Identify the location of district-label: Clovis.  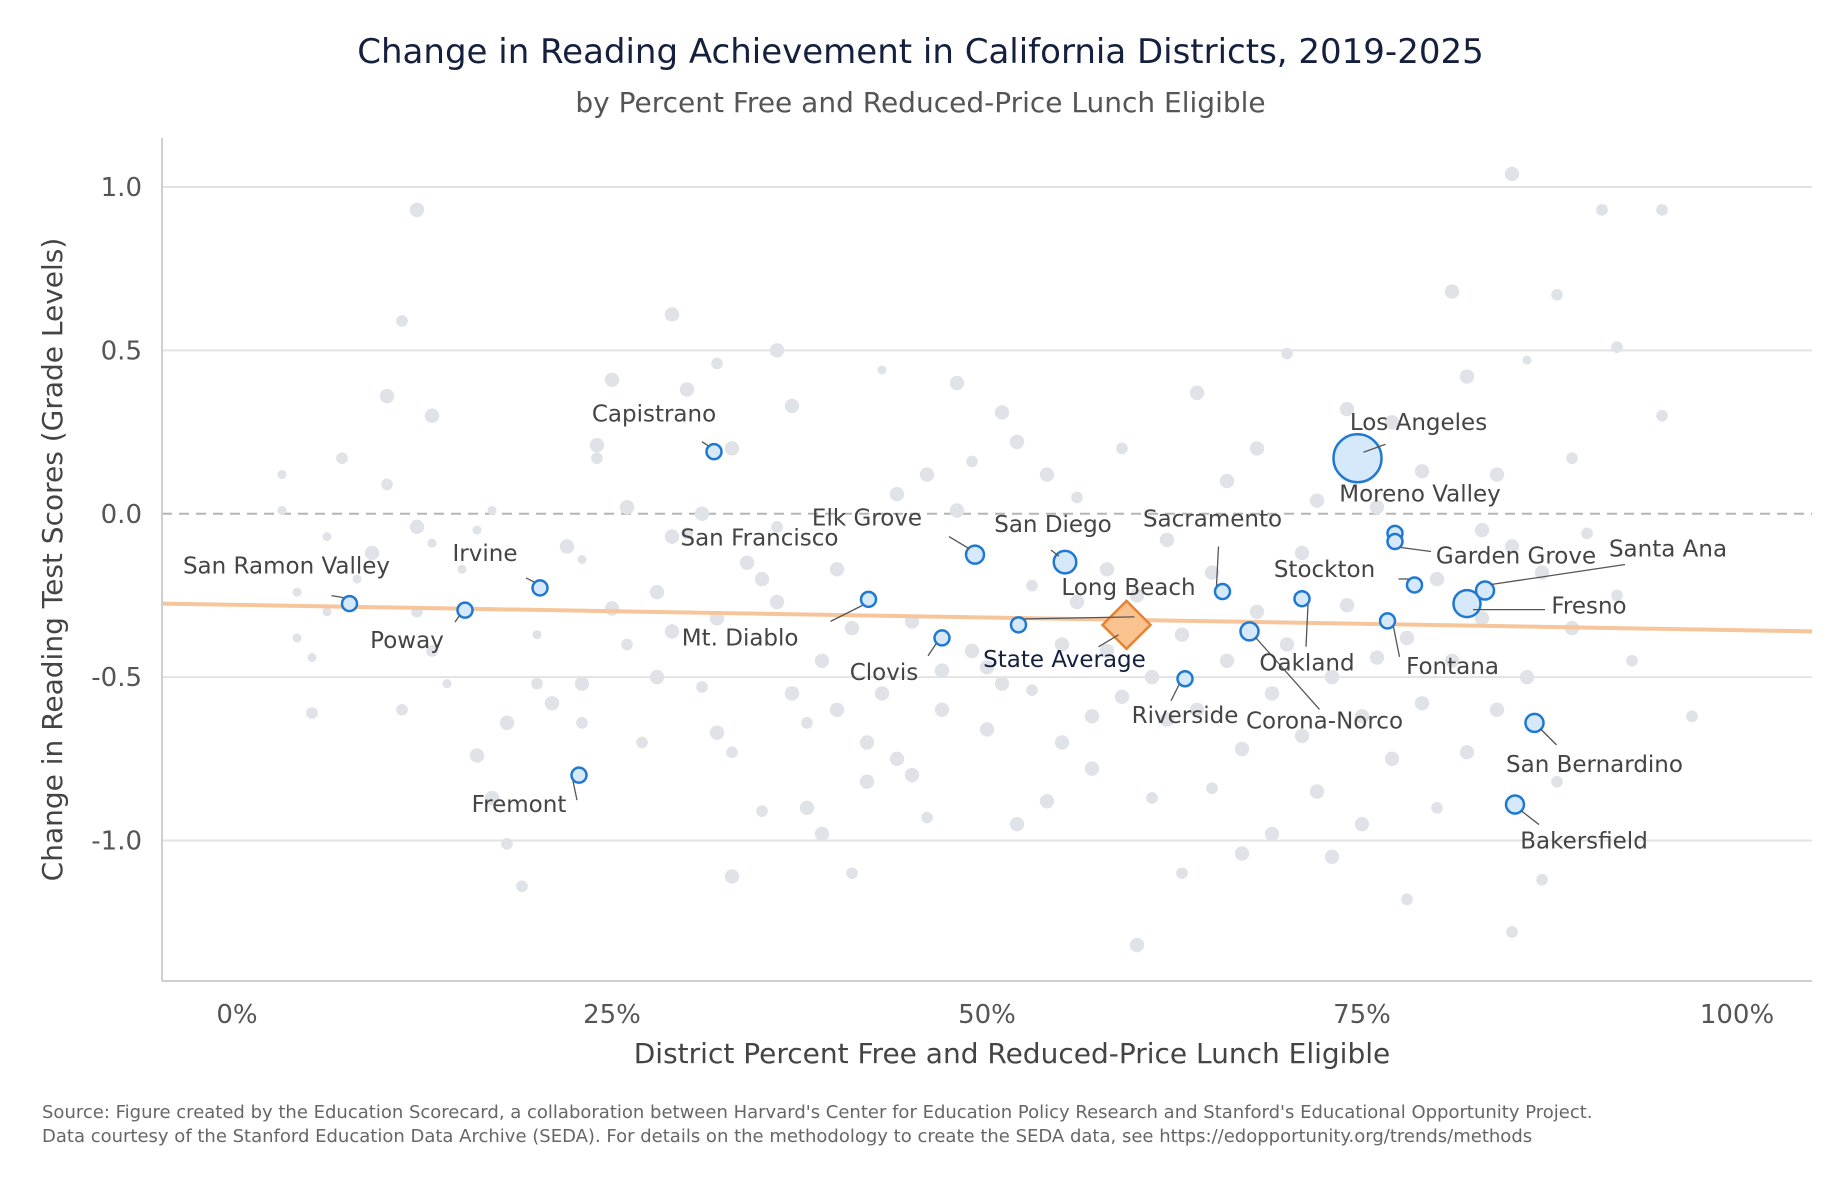
(884, 673).